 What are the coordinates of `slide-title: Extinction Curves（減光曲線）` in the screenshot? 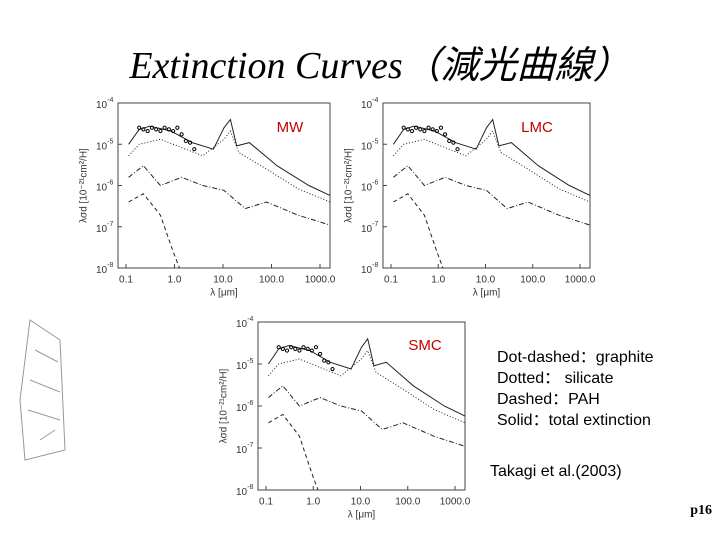 It's located at (379, 66).